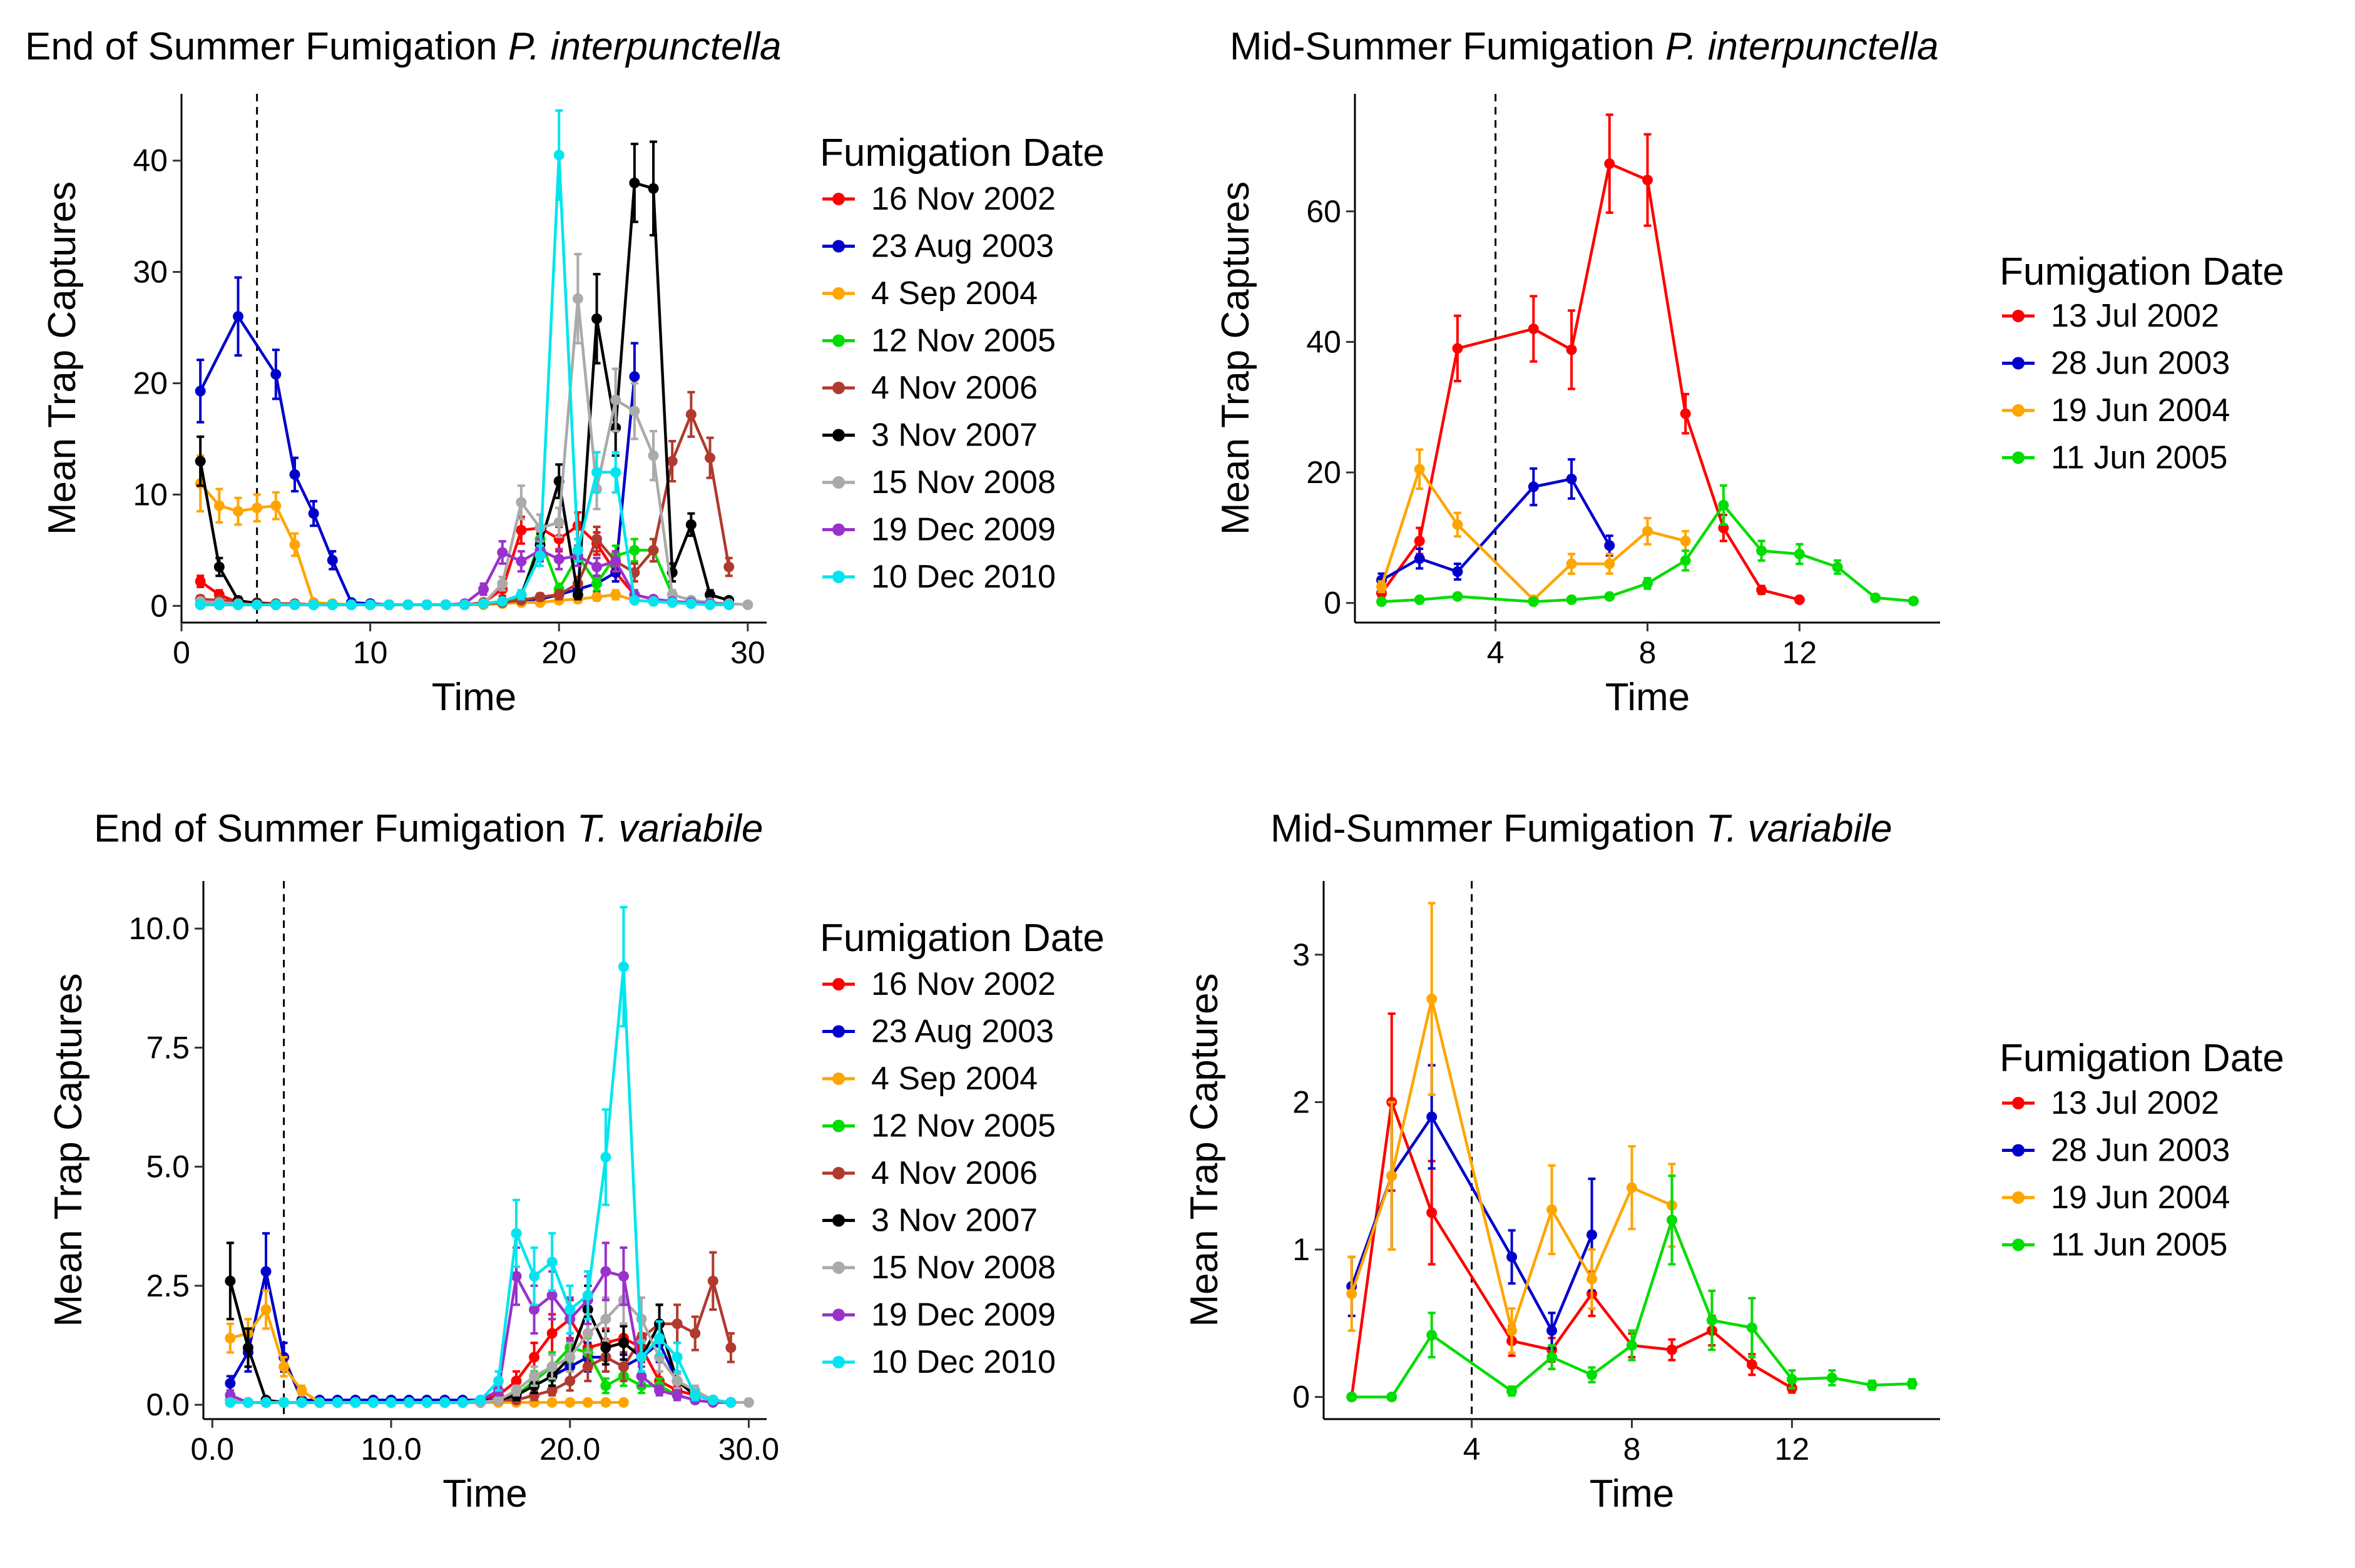 The height and width of the screenshot is (1568, 2355). What do you see at coordinates (2135, 316) in the screenshot?
I see `chart2-legend-item-13-jul-2002-label: 13 Jul 2002` at bounding box center [2135, 316].